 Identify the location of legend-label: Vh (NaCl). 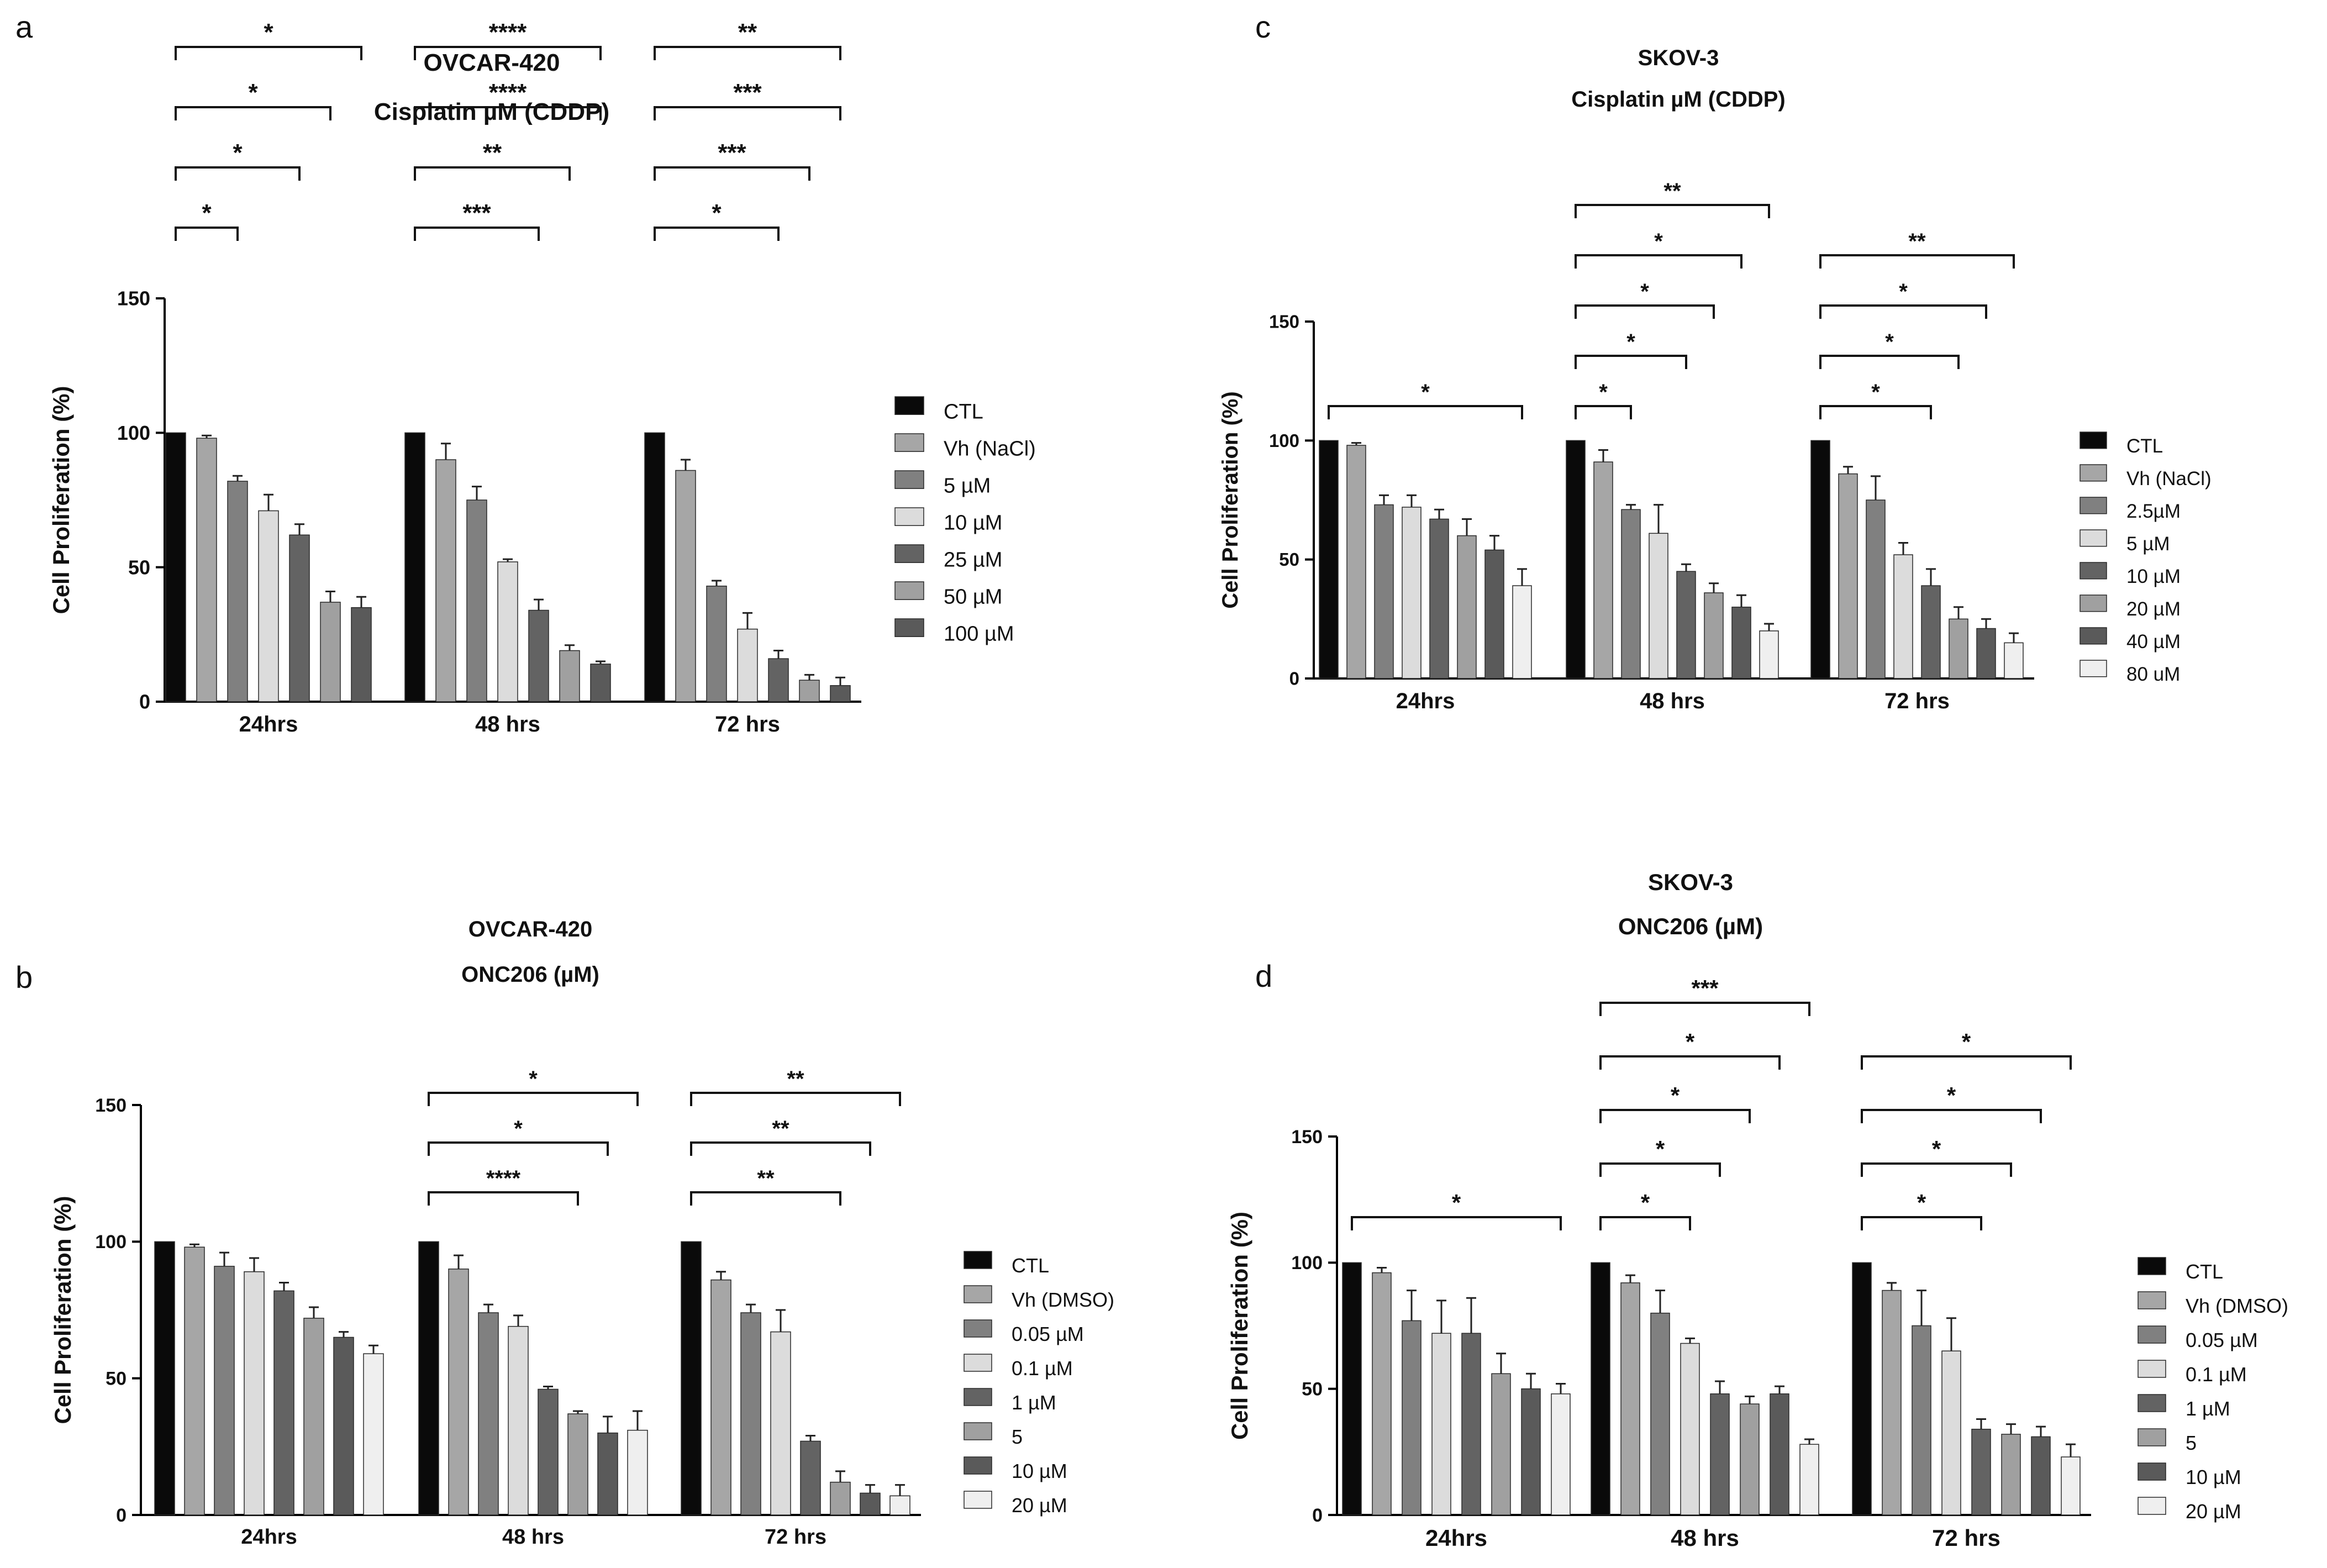
(990, 449).